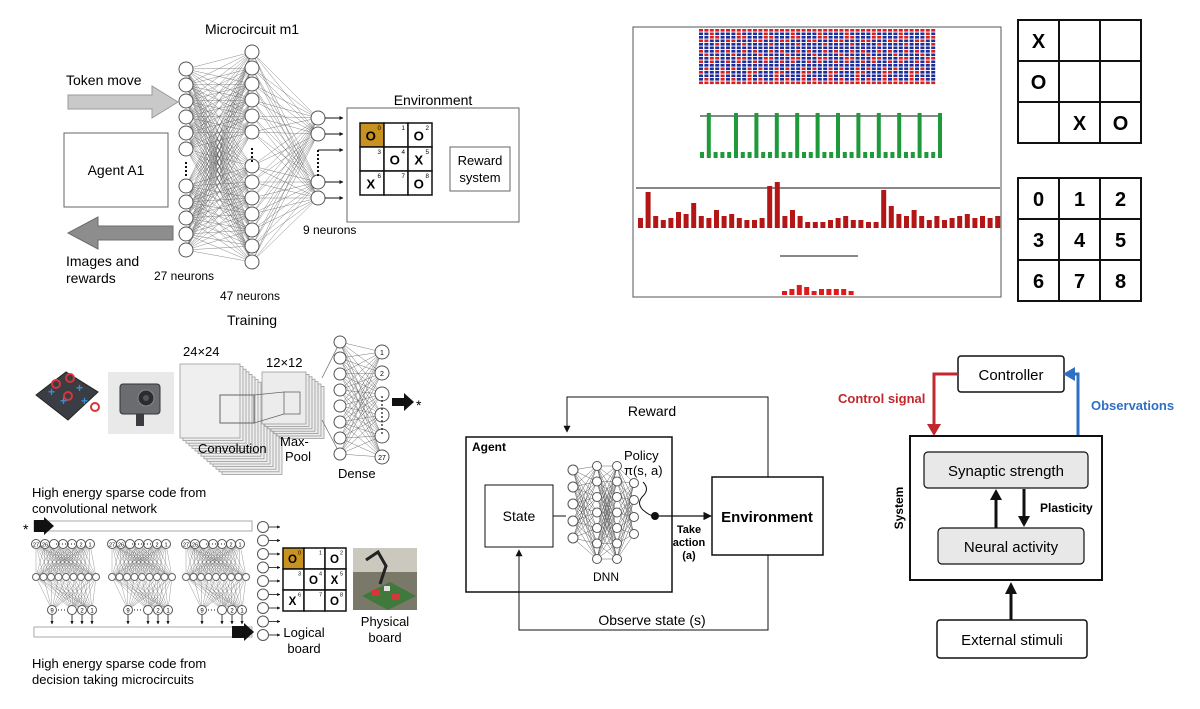 The height and width of the screenshot is (709, 1200). Describe the element at coordinates (480, 169) in the screenshot. I see `reward-system-box` at that location.